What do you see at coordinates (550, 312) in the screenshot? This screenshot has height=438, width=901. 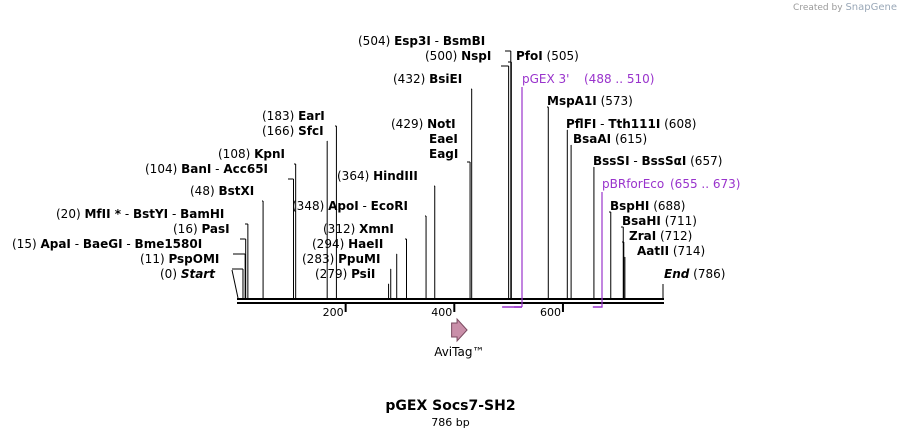 I see `ruler-label: 600` at bounding box center [550, 312].